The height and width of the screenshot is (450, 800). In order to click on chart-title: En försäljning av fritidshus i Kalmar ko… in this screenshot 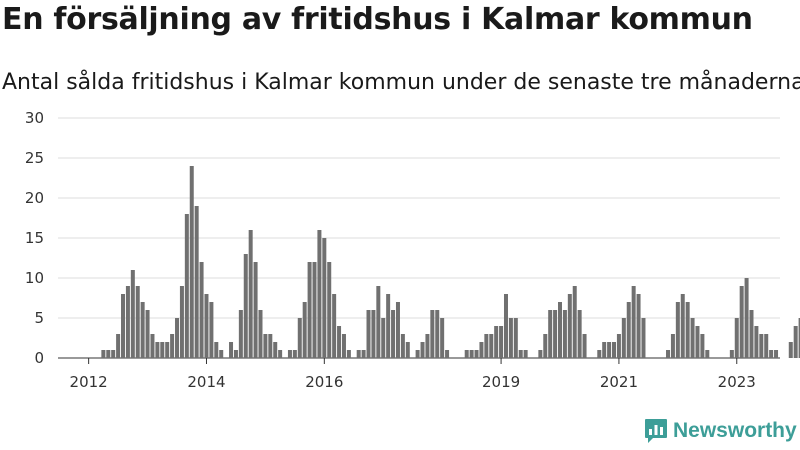, I will do `click(377, 19)`.